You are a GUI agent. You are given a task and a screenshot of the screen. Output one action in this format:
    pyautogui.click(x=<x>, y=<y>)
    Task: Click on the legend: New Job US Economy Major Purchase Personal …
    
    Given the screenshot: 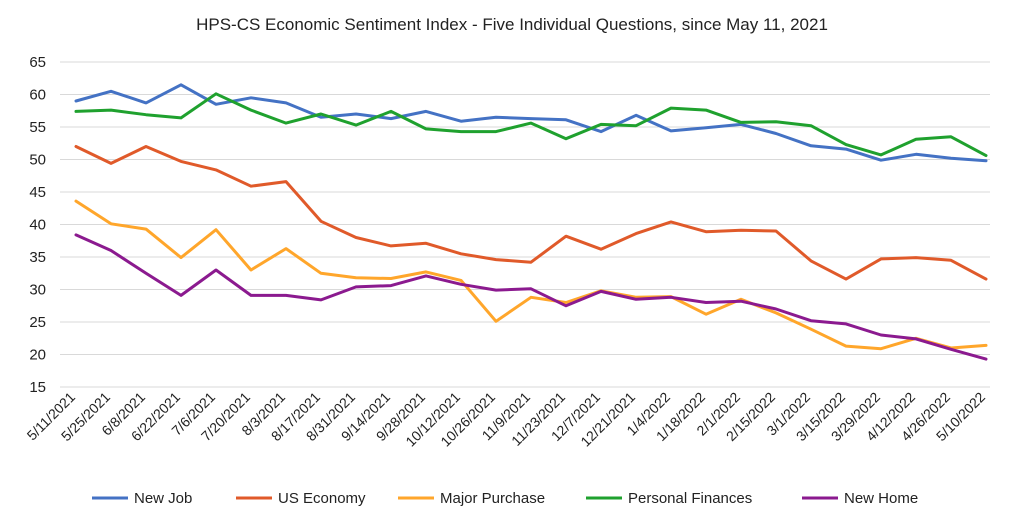 What is the action you would take?
    pyautogui.click(x=505, y=498)
    